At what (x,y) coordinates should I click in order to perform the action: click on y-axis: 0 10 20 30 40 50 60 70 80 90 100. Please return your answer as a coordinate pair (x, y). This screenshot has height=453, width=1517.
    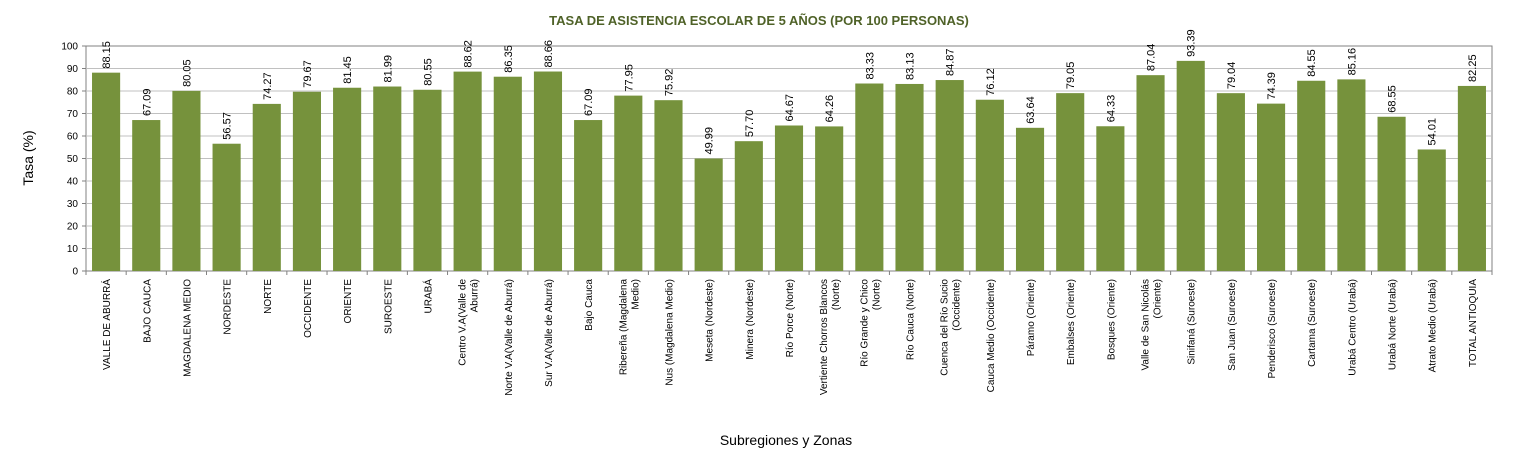
    Looking at the image, I should click on (73, 160).